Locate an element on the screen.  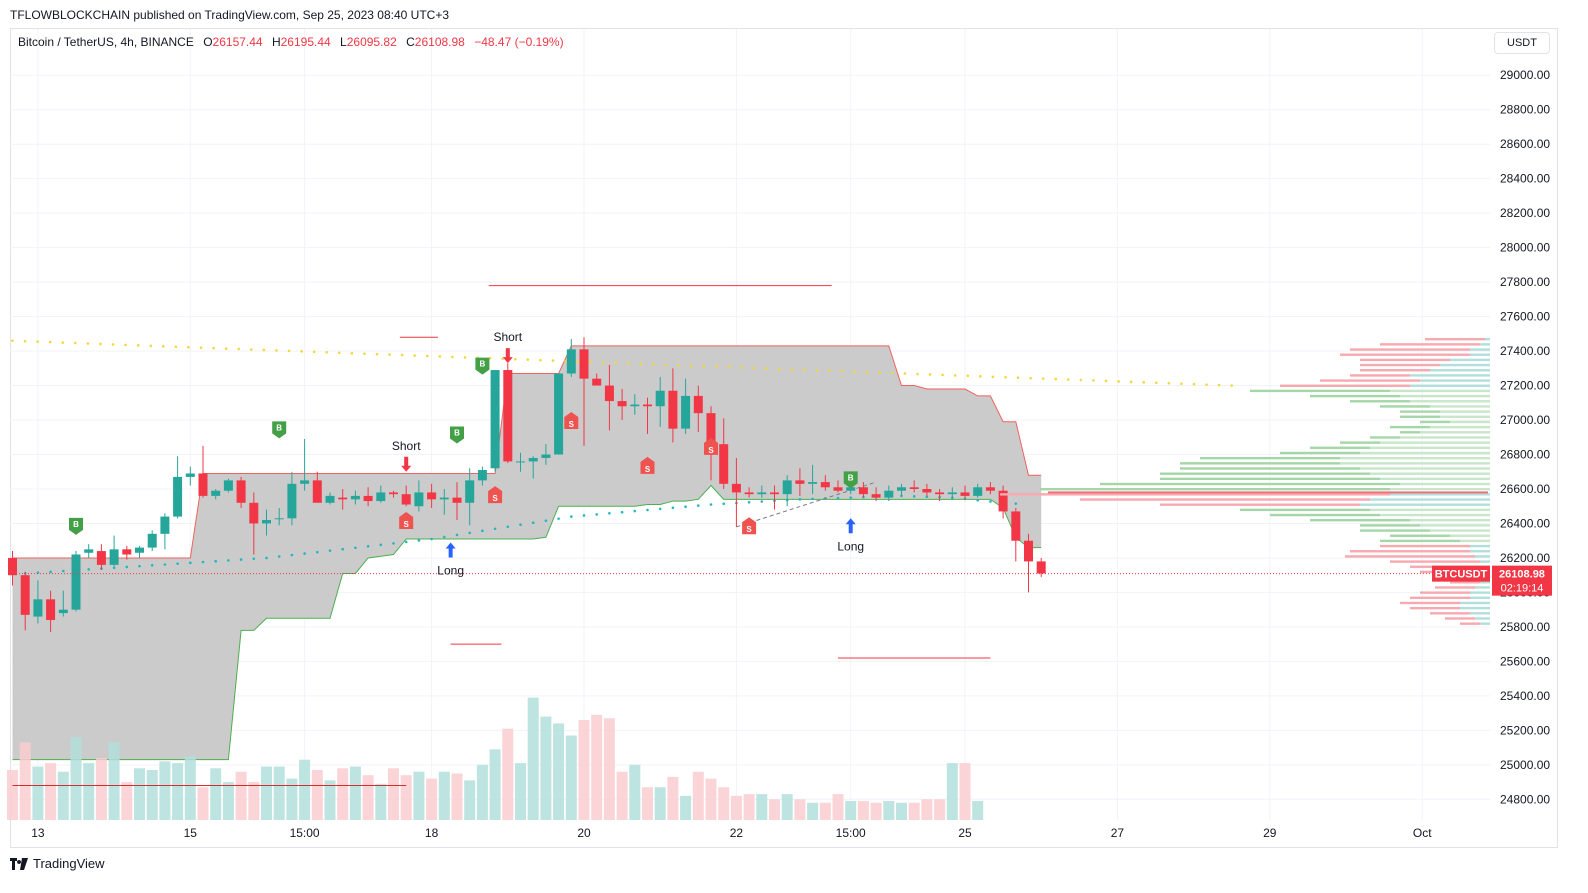
y-tick-label: 28800.00 is located at coordinates (1525, 110).